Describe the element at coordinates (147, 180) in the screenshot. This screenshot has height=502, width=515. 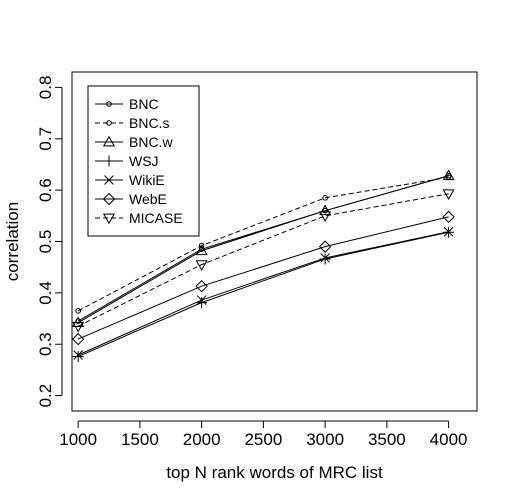
I see `legend-label: WikiE` at that location.